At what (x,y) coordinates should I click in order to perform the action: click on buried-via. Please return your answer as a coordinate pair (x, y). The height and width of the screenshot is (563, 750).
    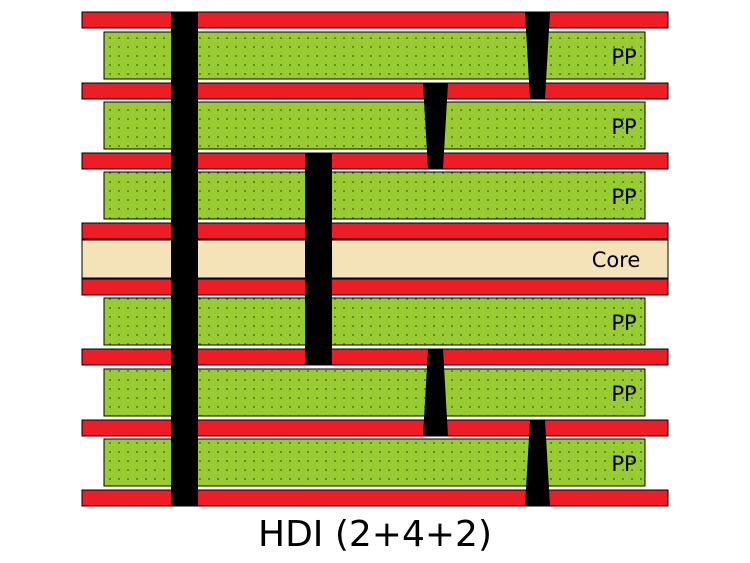
    Looking at the image, I should click on (318, 259).